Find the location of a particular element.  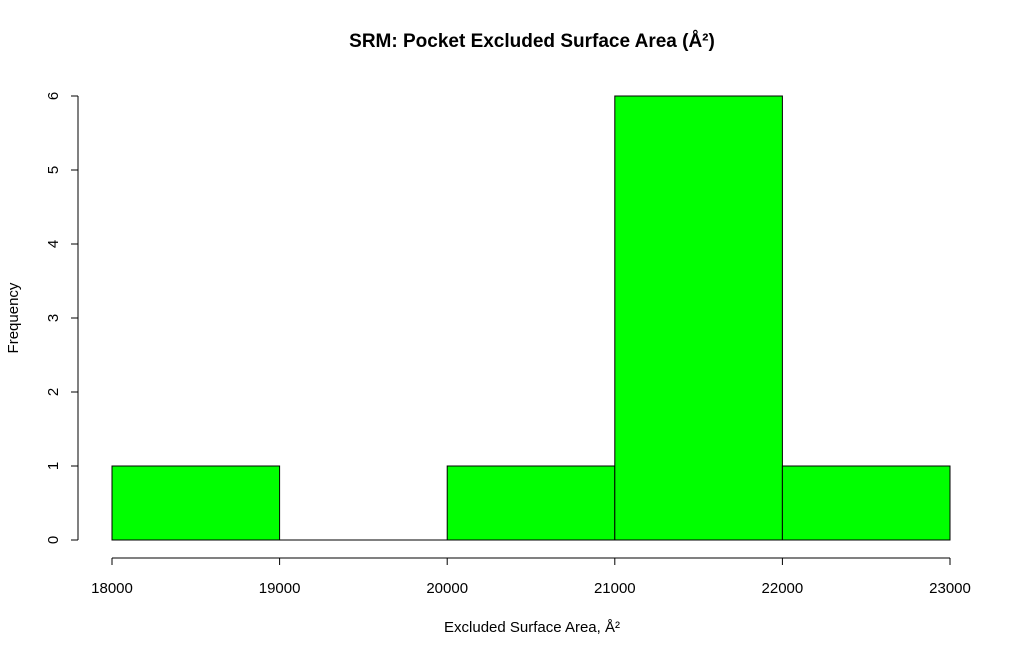

x-axis: 18000 19000 20000 21000 22000 23000 is located at coordinates (531, 577).